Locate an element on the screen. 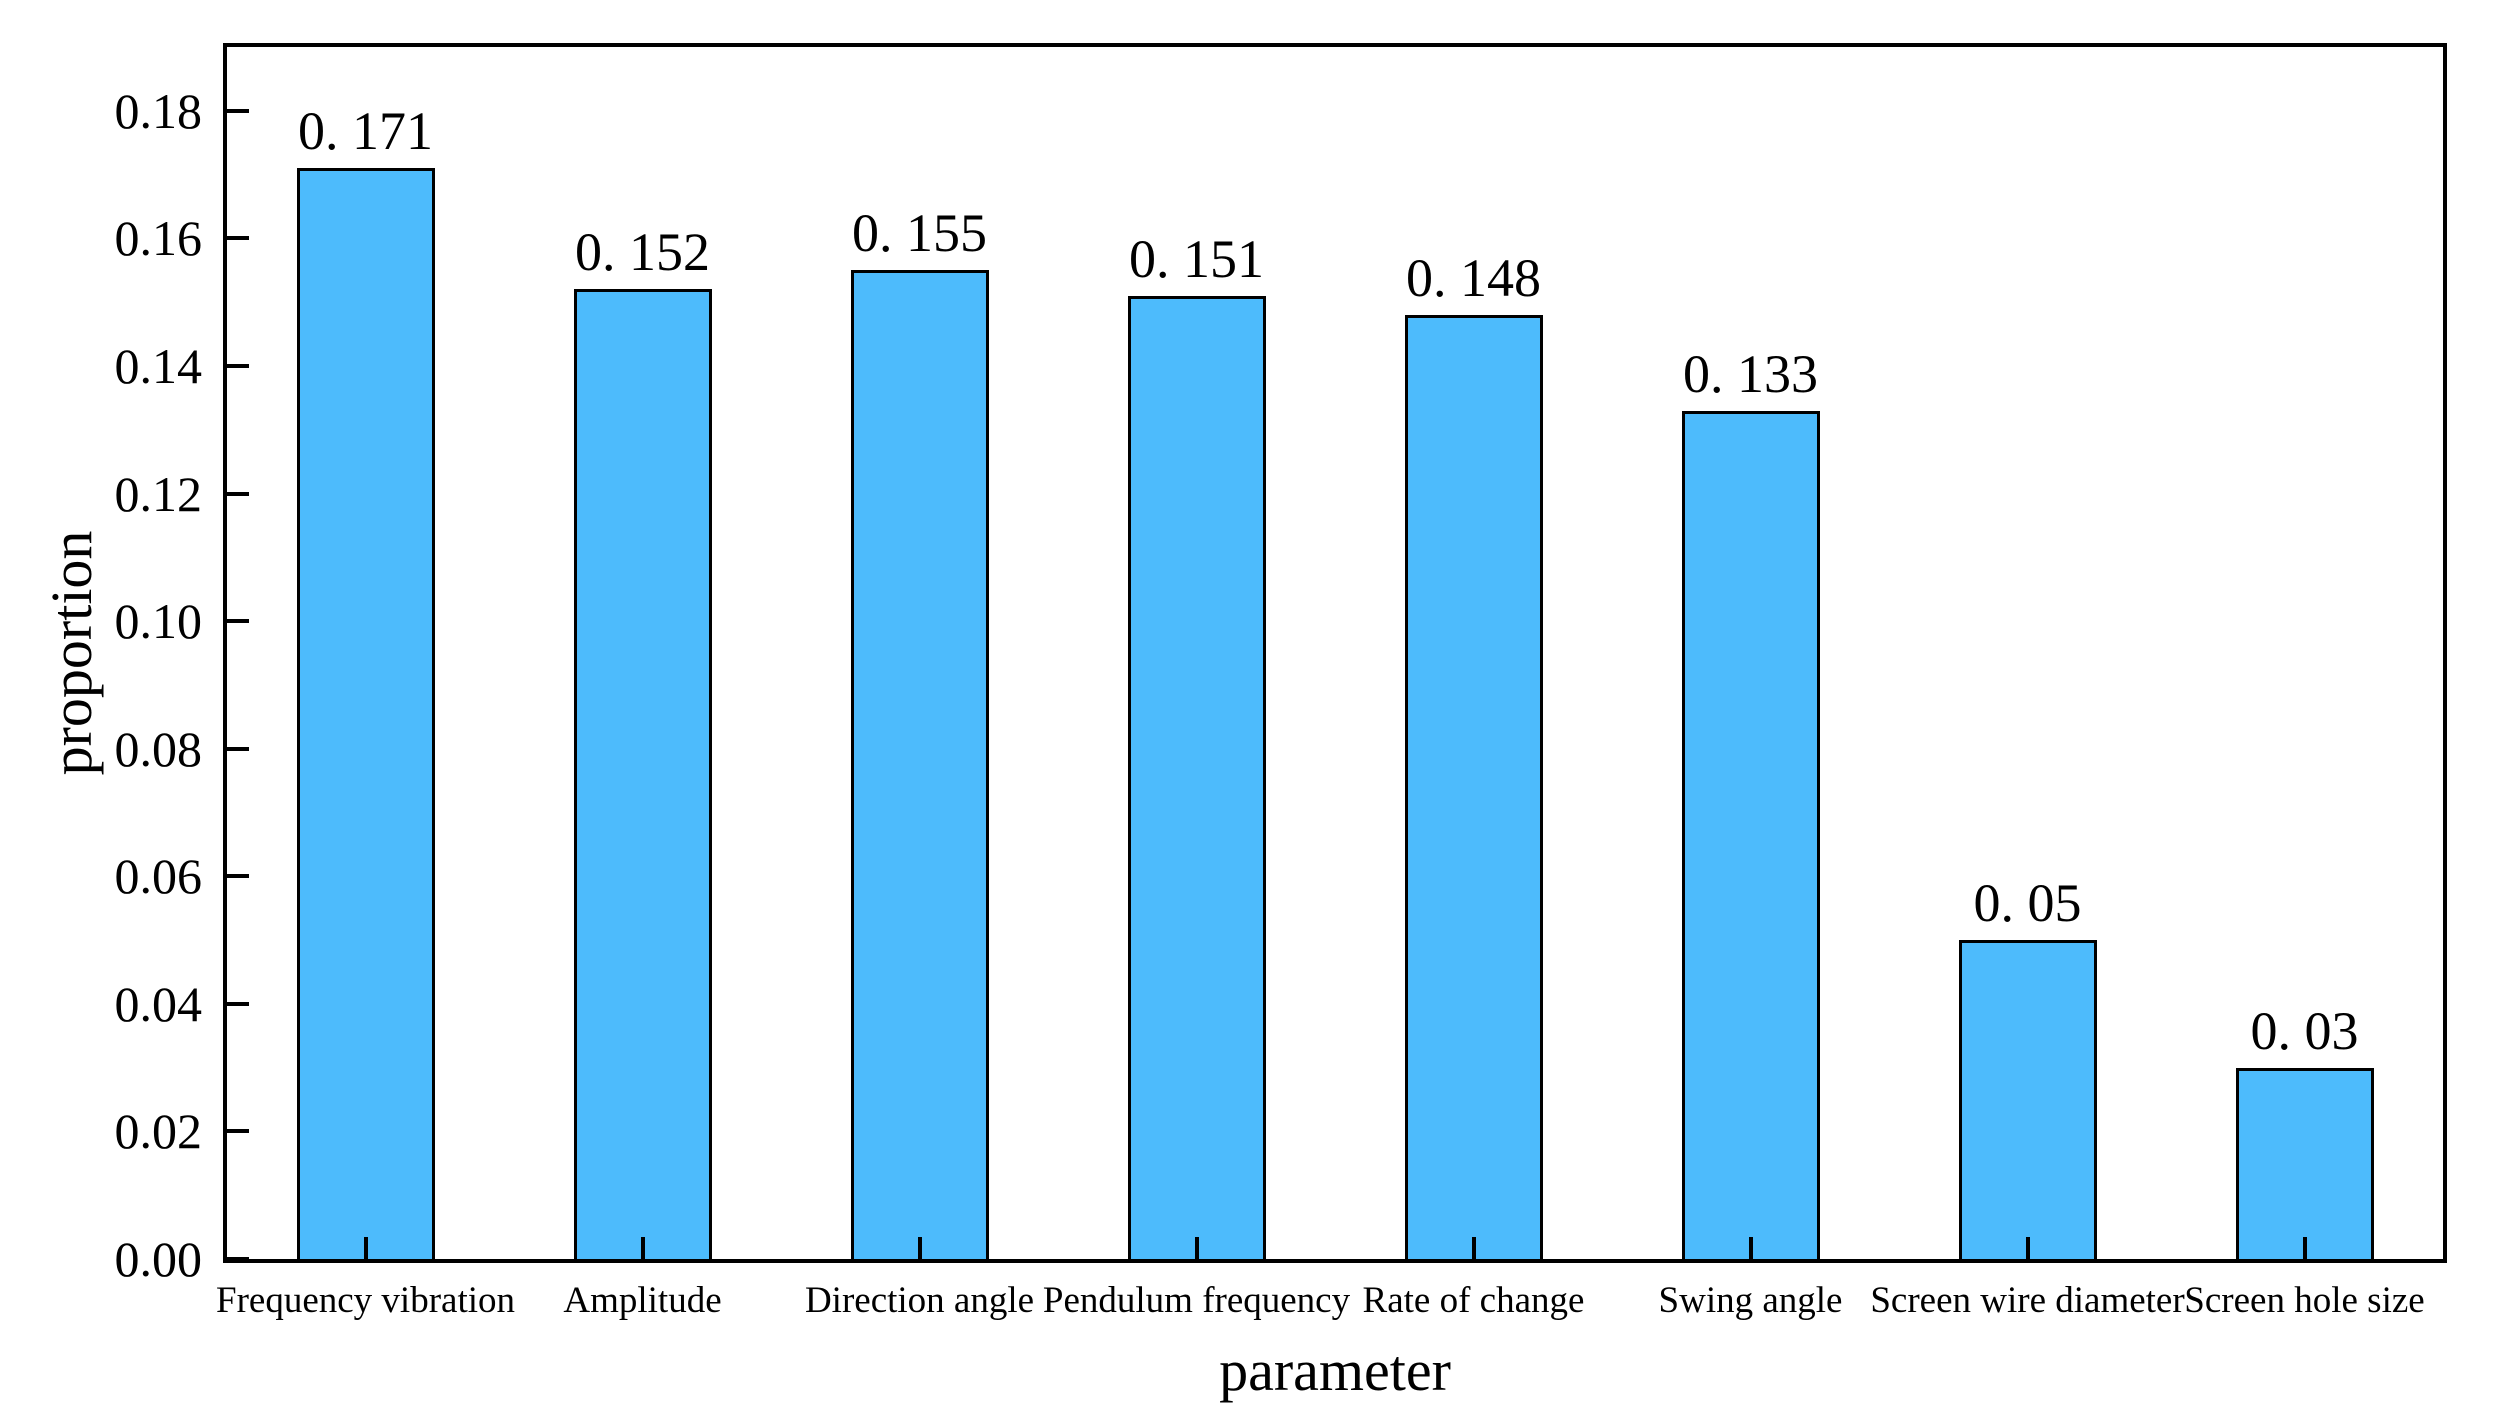  y-axis-tick-label: 0.04 is located at coordinates (158, 1003).